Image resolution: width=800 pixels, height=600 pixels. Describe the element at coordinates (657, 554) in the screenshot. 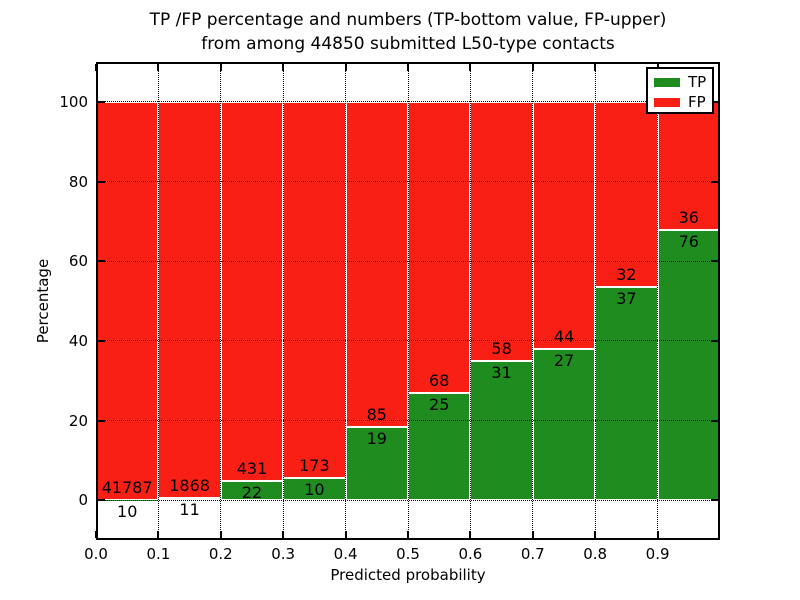

I see `x-tick-label: 0.9` at that location.